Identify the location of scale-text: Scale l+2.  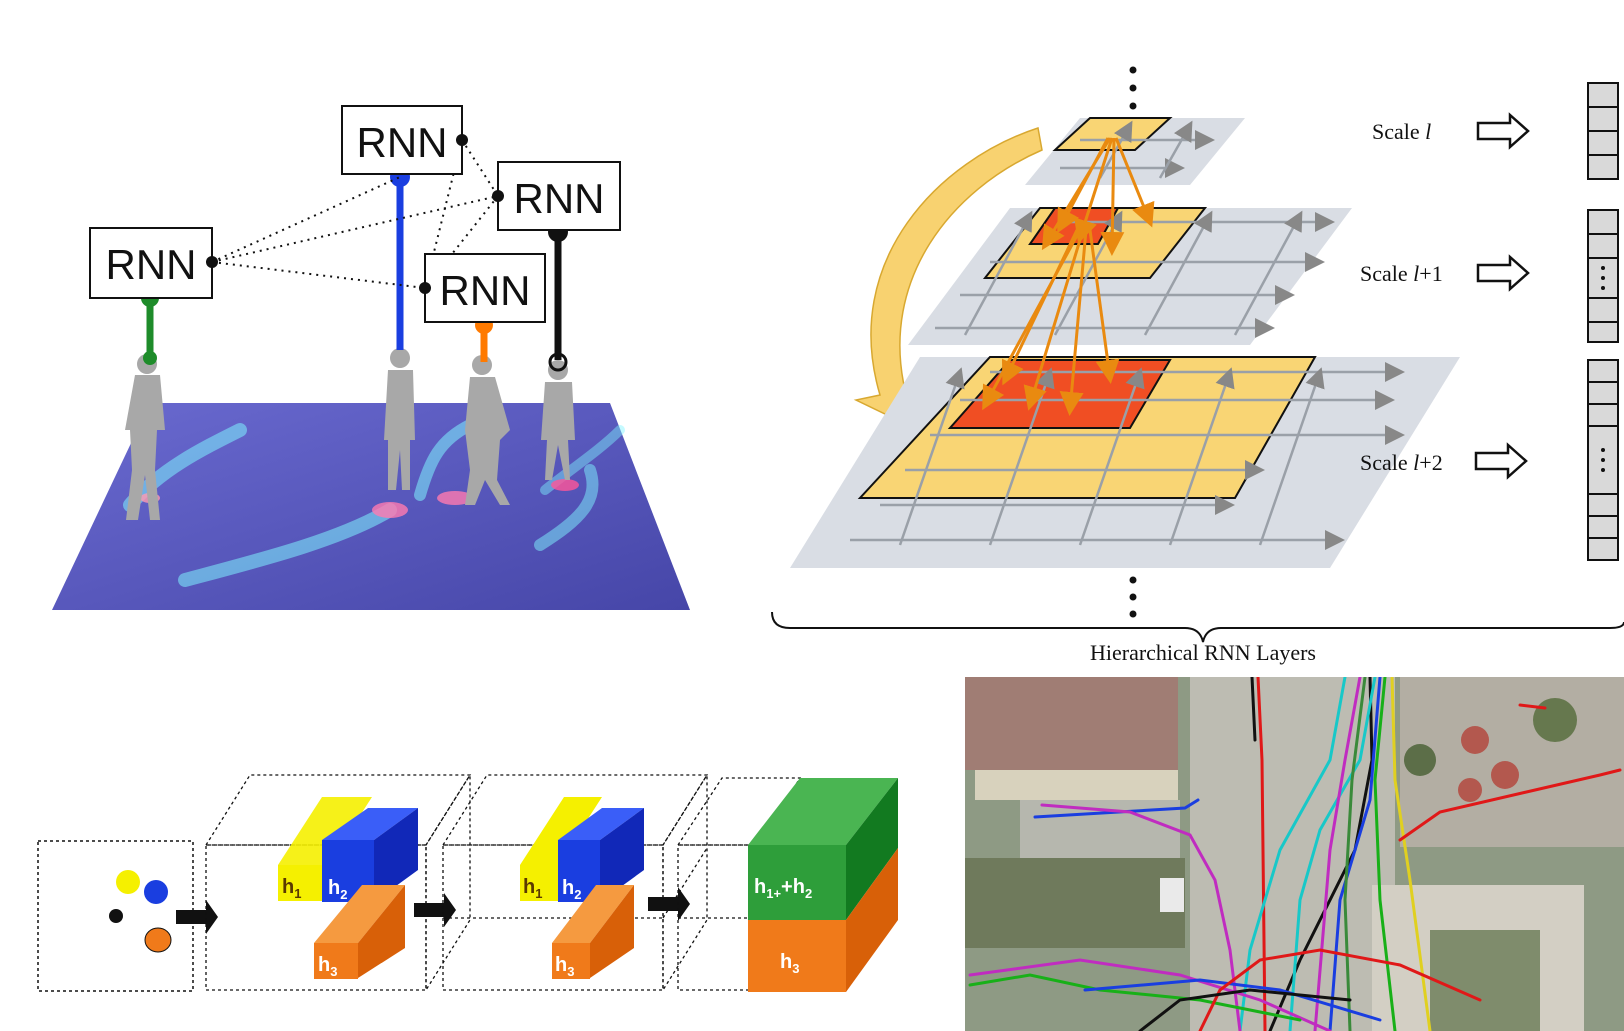
(1401, 462).